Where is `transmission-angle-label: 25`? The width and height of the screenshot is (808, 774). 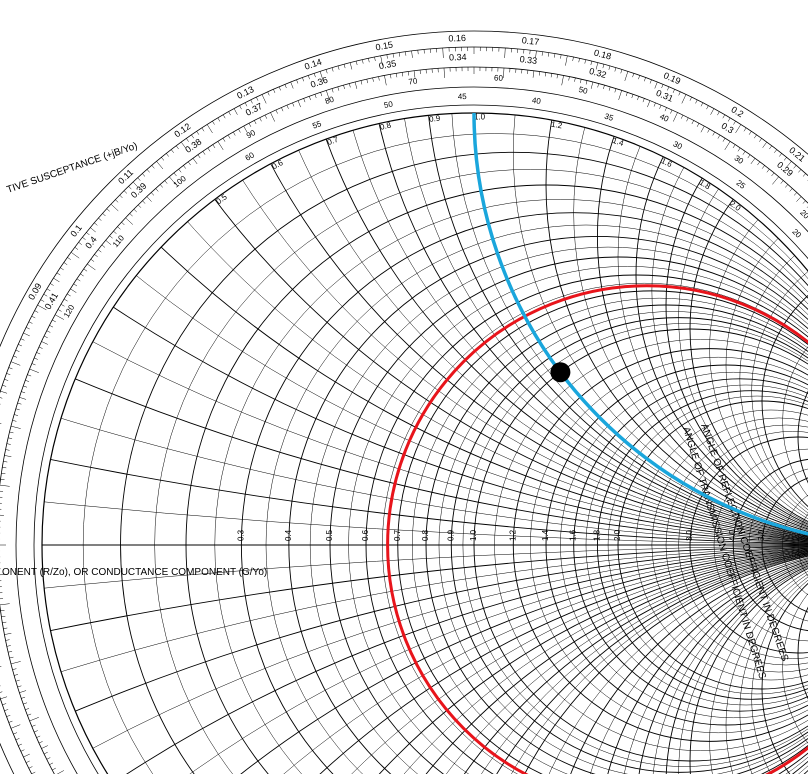 transmission-angle-label: 25 is located at coordinates (741, 184).